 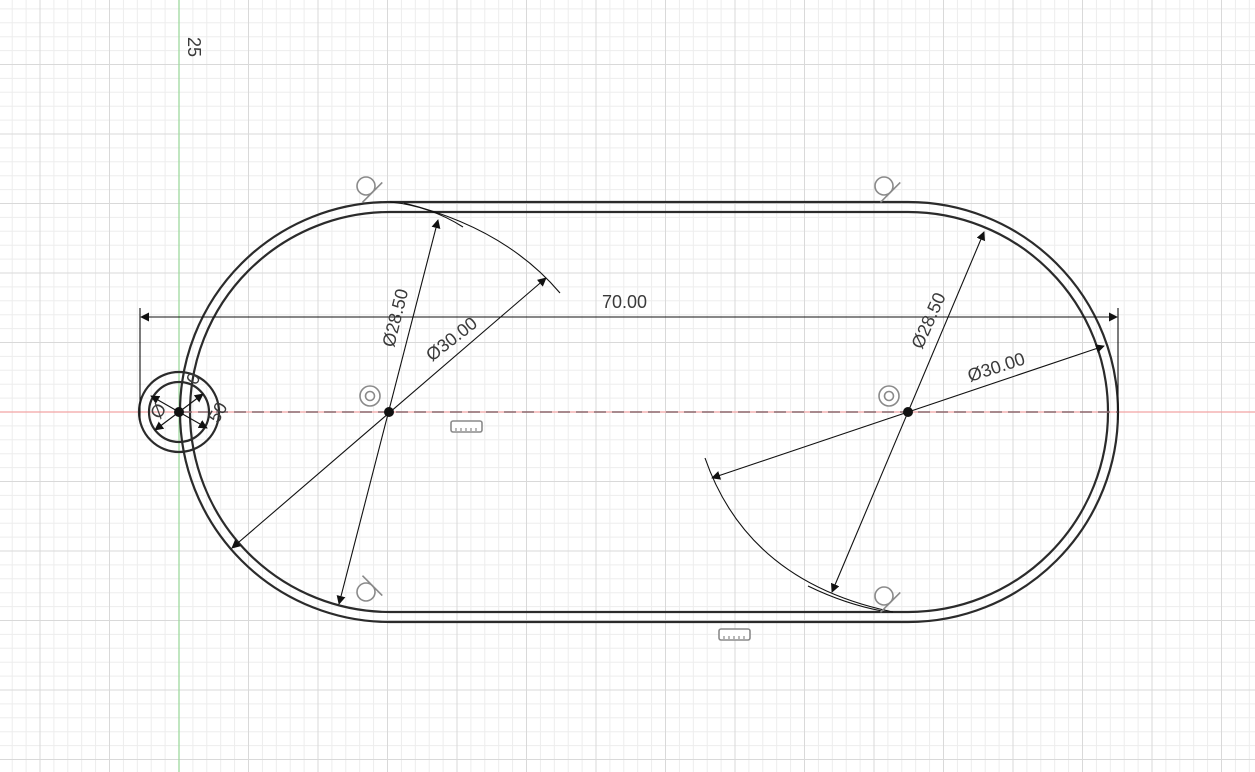 What do you see at coordinates (624, 302) in the screenshot?
I see `length-dimension-label: 70.00` at bounding box center [624, 302].